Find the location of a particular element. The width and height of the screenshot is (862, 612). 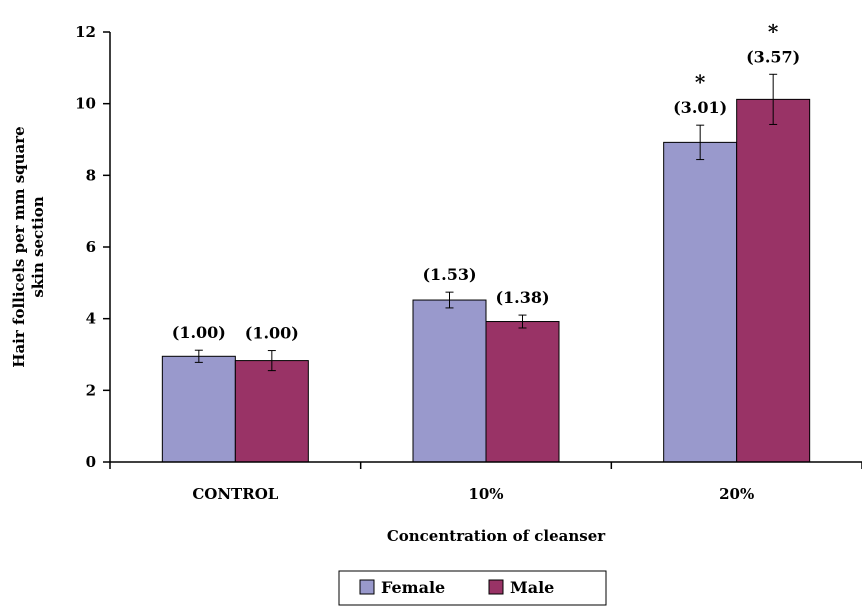

y-axis-title-line: skin section is located at coordinates (38, 246).